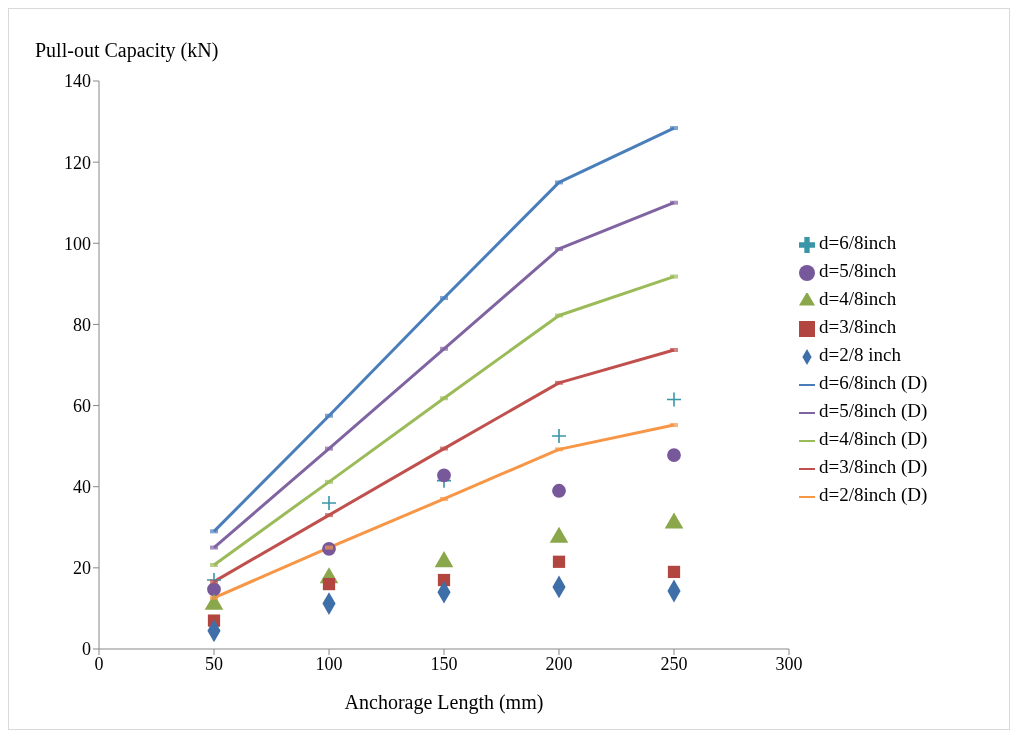 This screenshot has width=1013, height=733. I want to click on legend-label: d=6/8inch (D), so click(873, 382).